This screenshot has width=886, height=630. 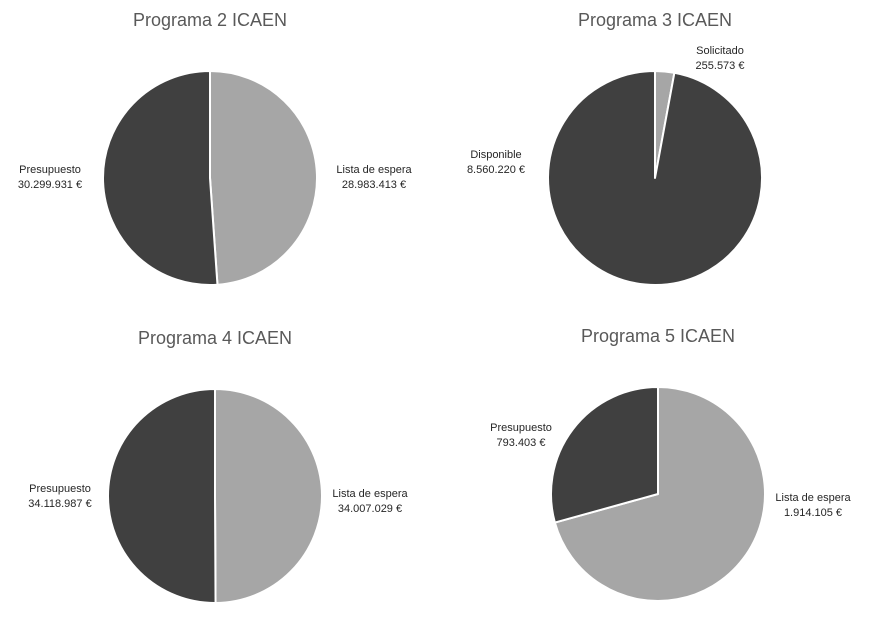 What do you see at coordinates (655, 178) in the screenshot?
I see `pie-slice-disponible` at bounding box center [655, 178].